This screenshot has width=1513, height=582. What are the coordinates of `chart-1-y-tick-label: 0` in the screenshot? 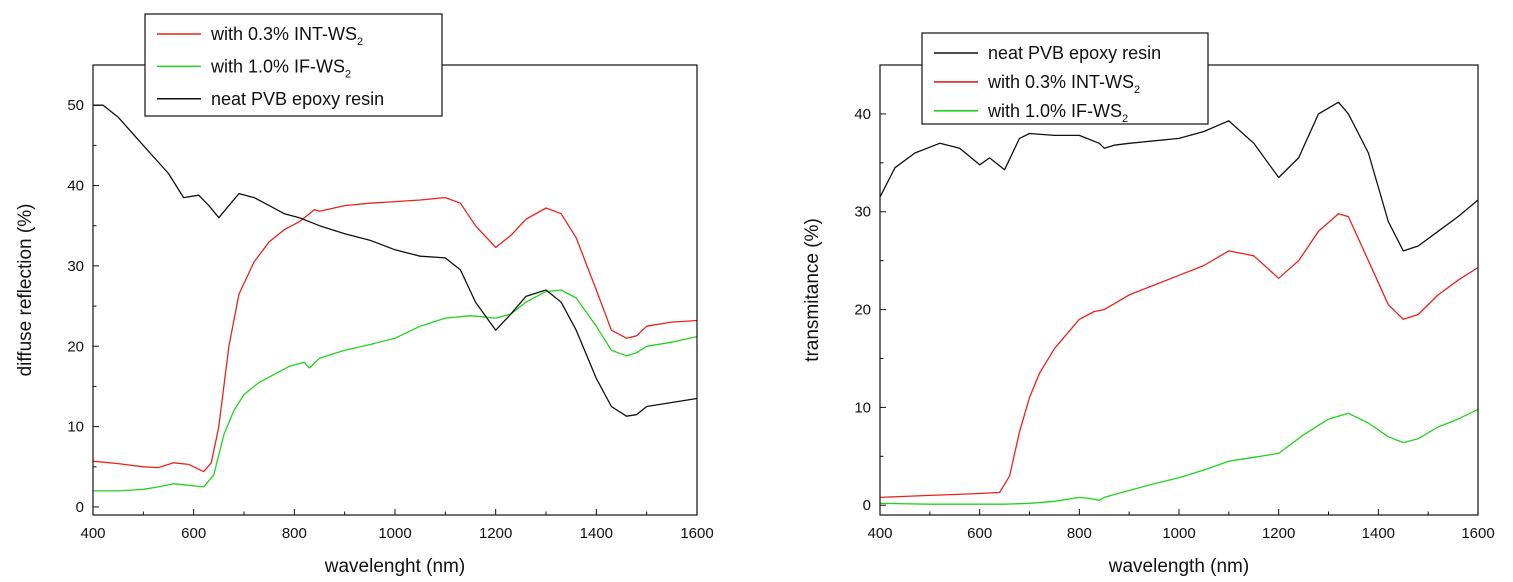 It's located at (80, 507).